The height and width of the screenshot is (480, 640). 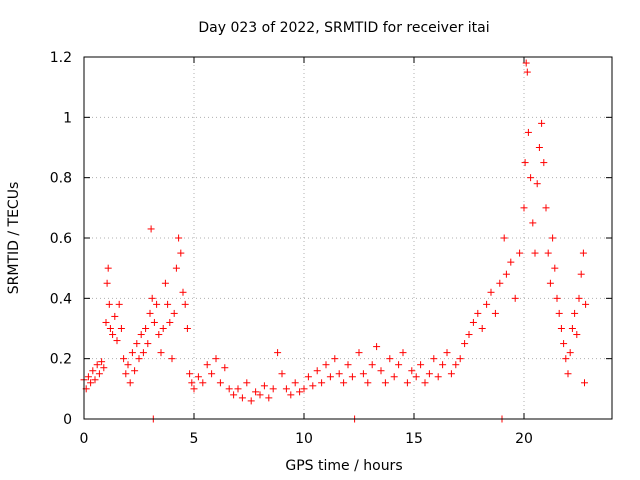 What do you see at coordinates (61, 58) in the screenshot?
I see `y-tick-label: 1.2` at bounding box center [61, 58].